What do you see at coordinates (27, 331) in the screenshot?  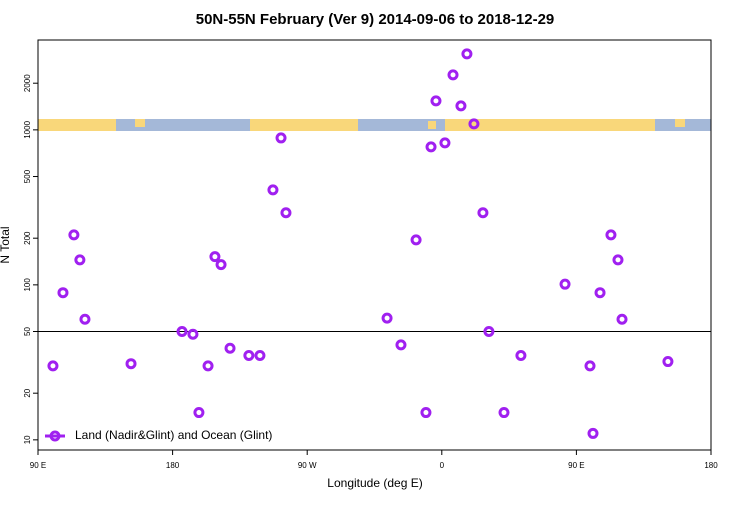 I see `y-tick-label: 50` at bounding box center [27, 331].